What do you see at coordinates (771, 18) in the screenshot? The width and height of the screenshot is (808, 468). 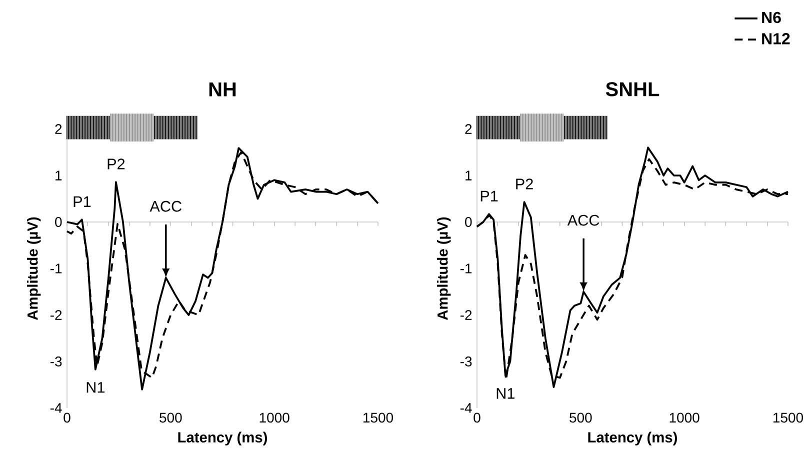 I see `legend-label: N6` at bounding box center [771, 18].